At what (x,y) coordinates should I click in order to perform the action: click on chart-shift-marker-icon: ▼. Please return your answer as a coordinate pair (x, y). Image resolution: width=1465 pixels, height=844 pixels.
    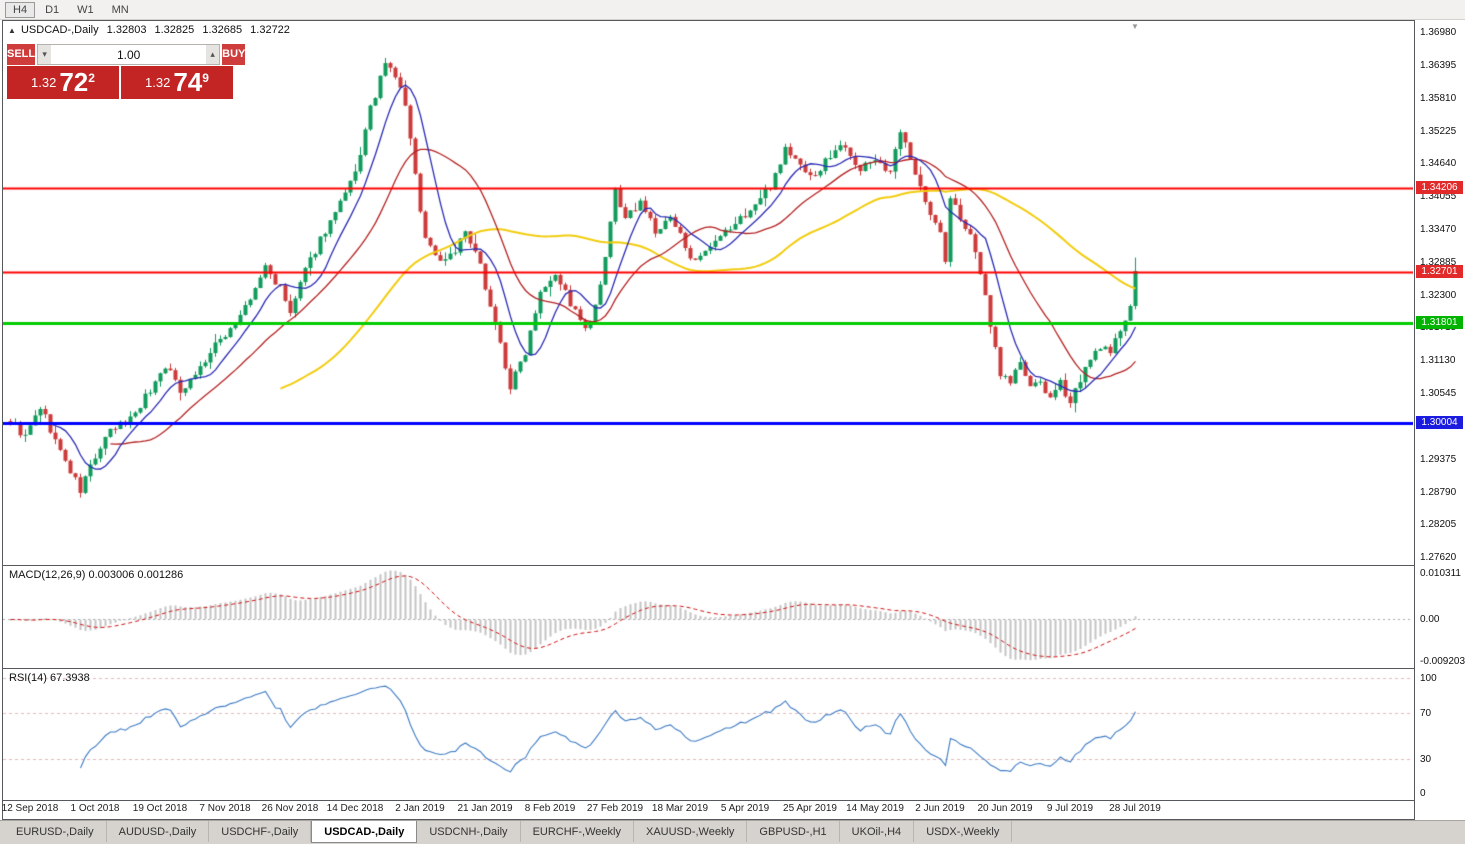
    Looking at the image, I should click on (1135, 26).